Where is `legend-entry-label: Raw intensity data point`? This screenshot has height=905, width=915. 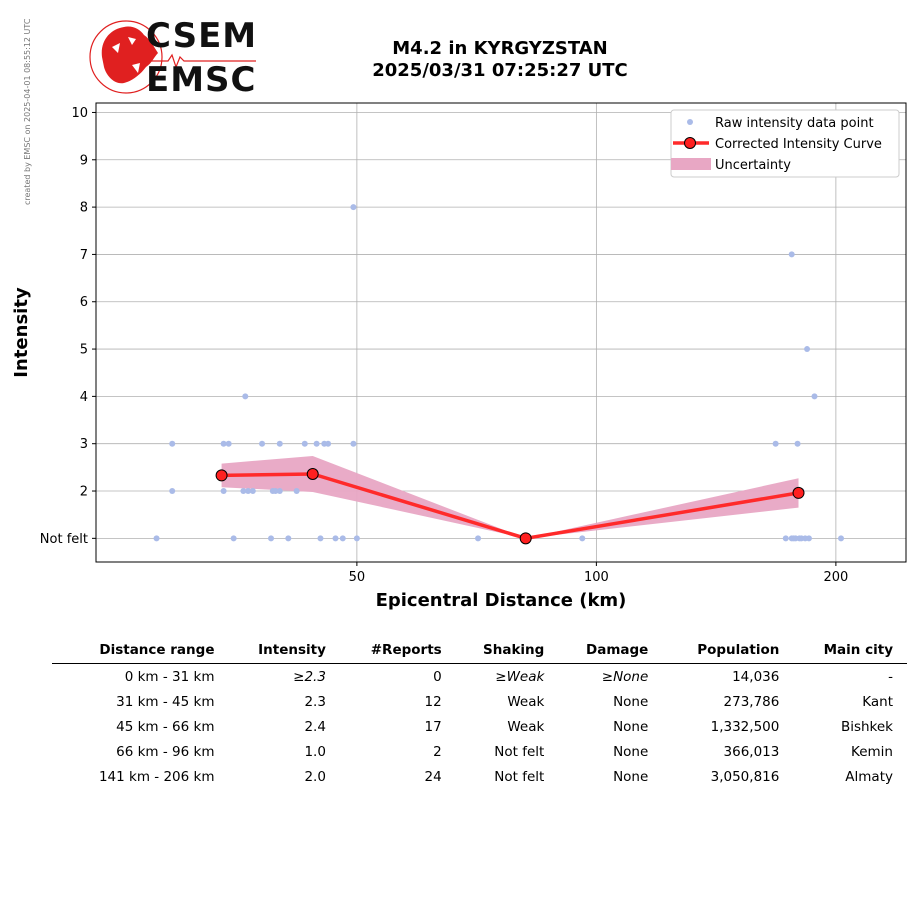
legend-entry-label: Raw intensity data point is located at coordinates (794, 123).